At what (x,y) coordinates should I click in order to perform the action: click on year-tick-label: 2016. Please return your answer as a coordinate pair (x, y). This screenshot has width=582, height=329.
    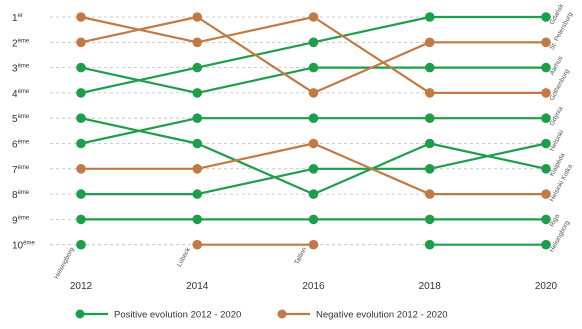
    Looking at the image, I should click on (313, 286).